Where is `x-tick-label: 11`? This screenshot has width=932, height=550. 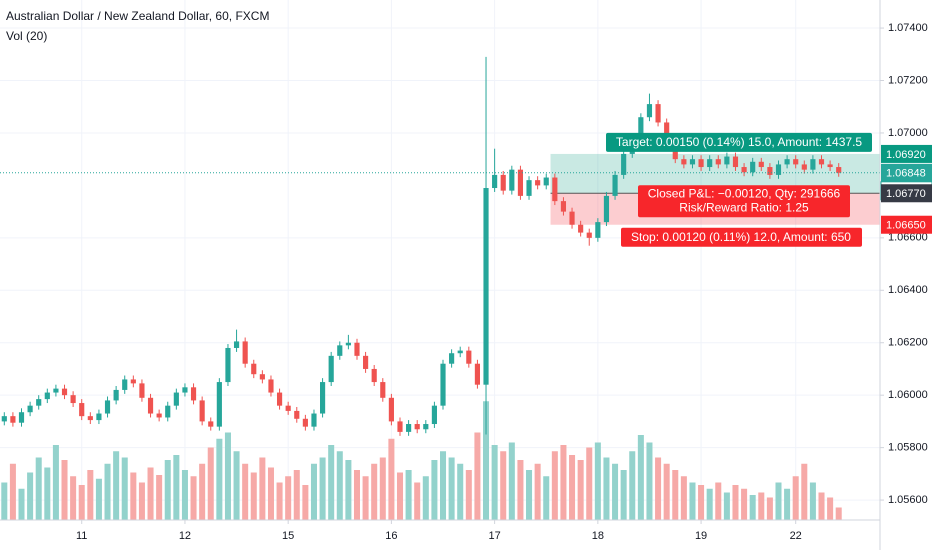
x-tick-label: 11 is located at coordinates (81, 536).